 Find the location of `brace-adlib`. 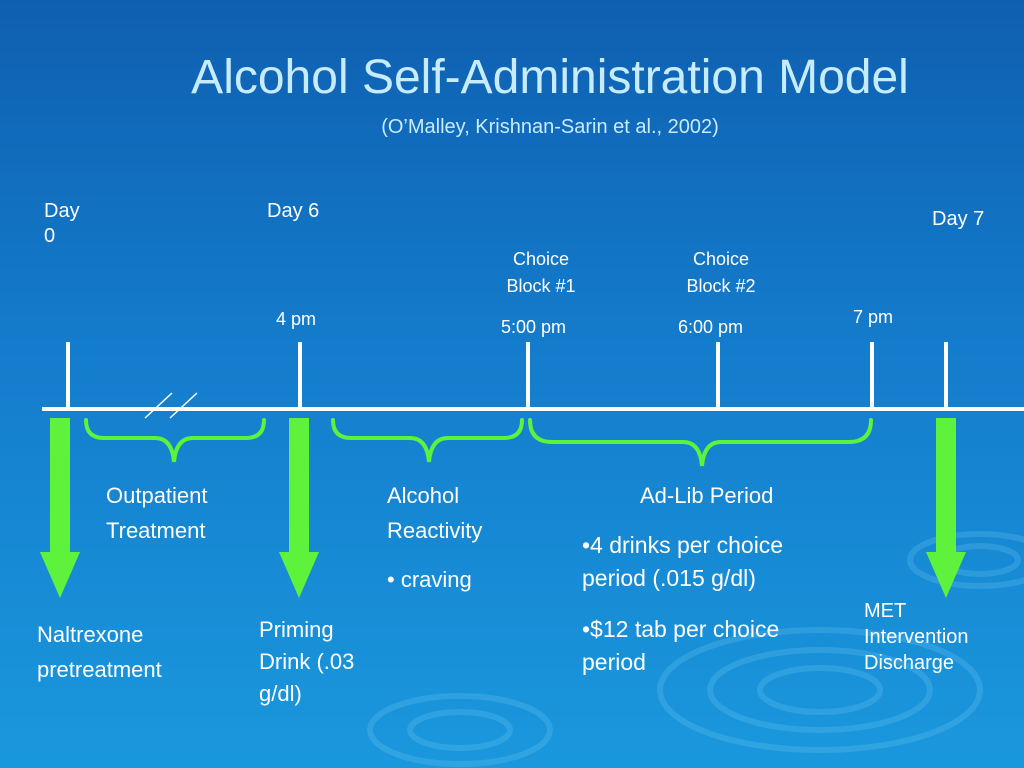

brace-adlib is located at coordinates (700, 442).